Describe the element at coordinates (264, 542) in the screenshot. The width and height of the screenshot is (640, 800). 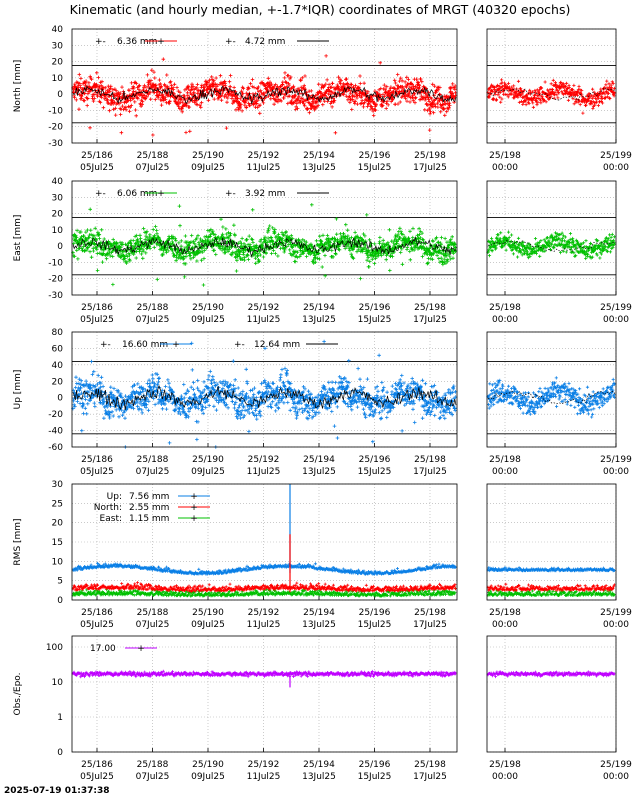
I see `rms-main-frame` at that location.